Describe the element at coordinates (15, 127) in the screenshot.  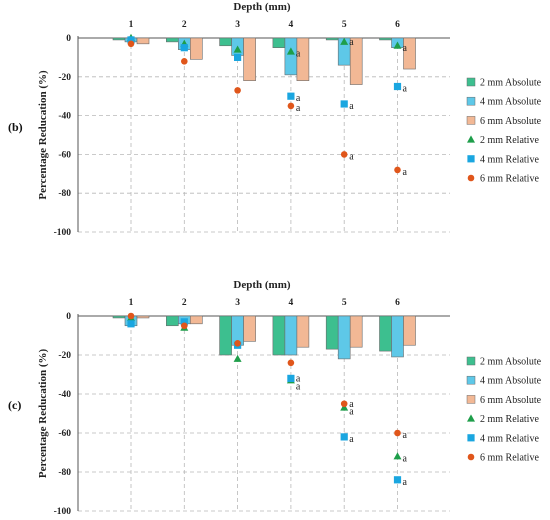
I see `panel-label: (b)` at that location.